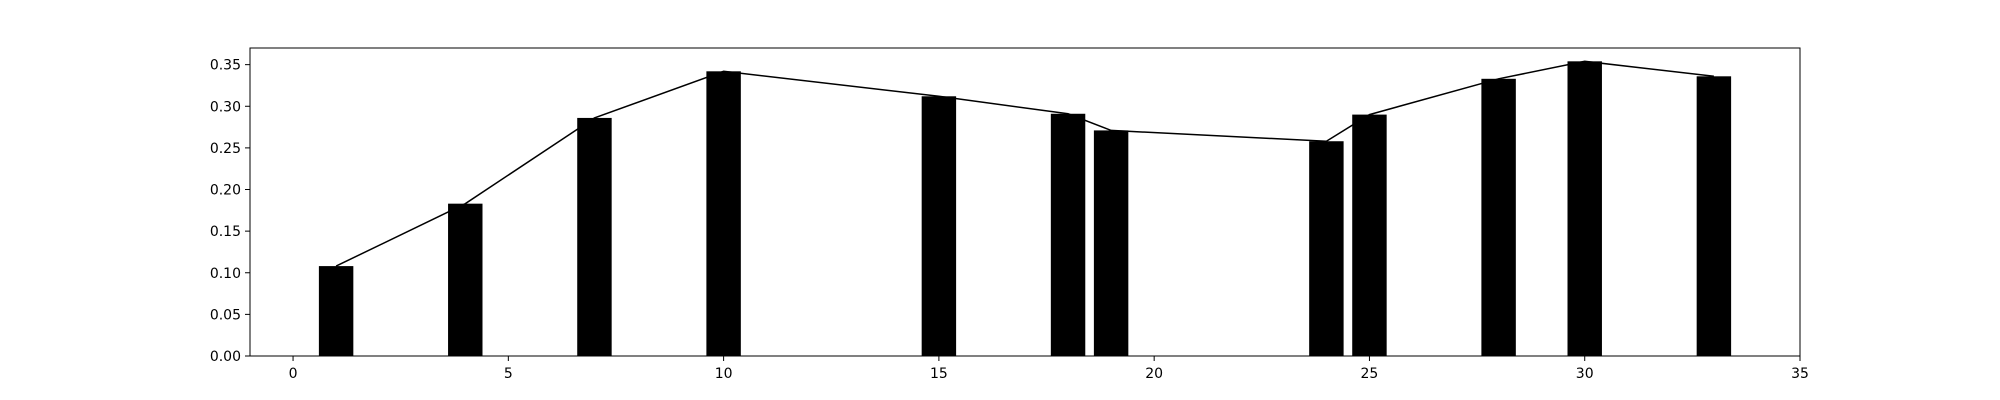 The width and height of the screenshot is (2000, 400). I want to click on x-tick-label-7: 35, so click(1800, 374).